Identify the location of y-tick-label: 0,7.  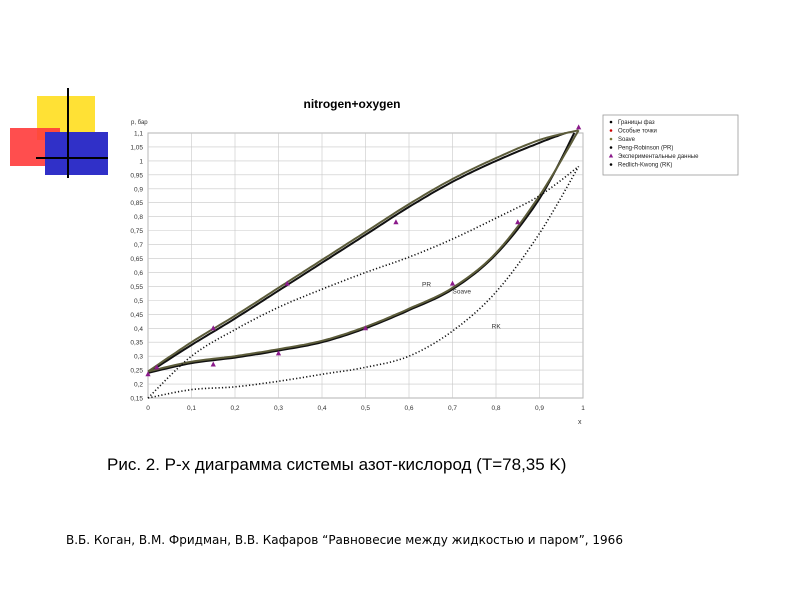
(138, 245).